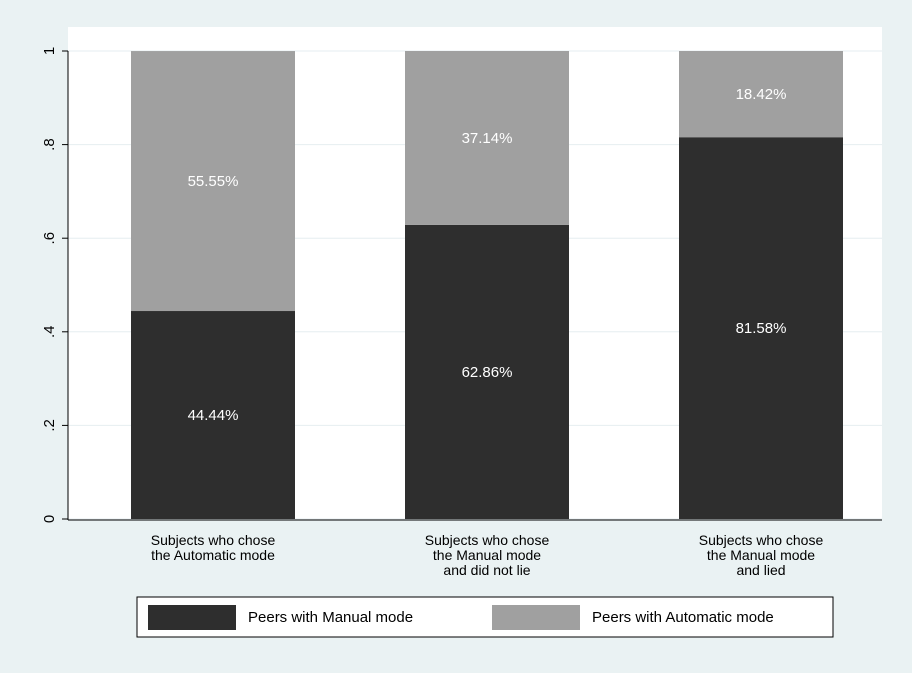 The height and width of the screenshot is (673, 912). I want to click on x-category-label: and lied, so click(760, 570).